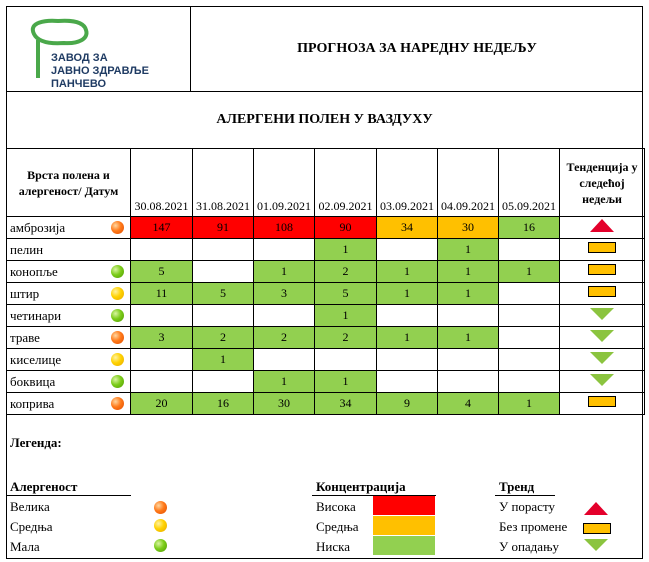  Describe the element at coordinates (27, 249) in the screenshot. I see `pollen-name: пелин` at that location.